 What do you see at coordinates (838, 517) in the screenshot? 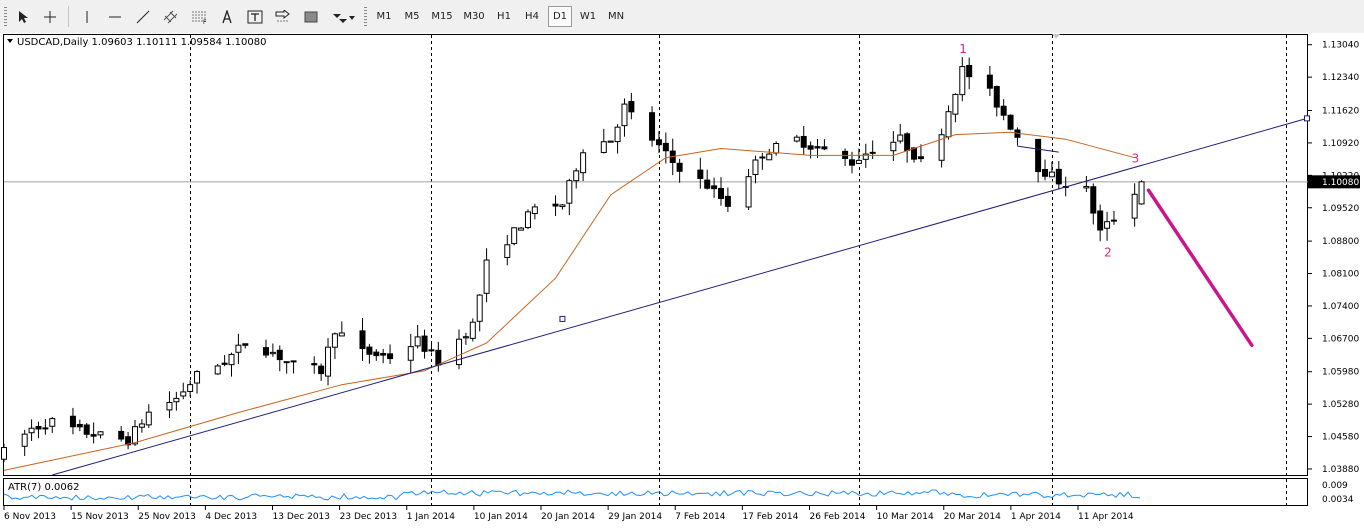
I see `date-tick-label: 26 Feb 2014` at bounding box center [838, 517].